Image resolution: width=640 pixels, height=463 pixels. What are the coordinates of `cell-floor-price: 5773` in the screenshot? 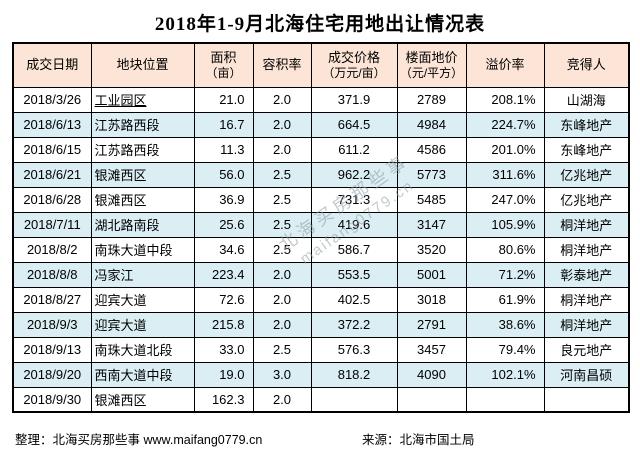 It's located at (431, 174).